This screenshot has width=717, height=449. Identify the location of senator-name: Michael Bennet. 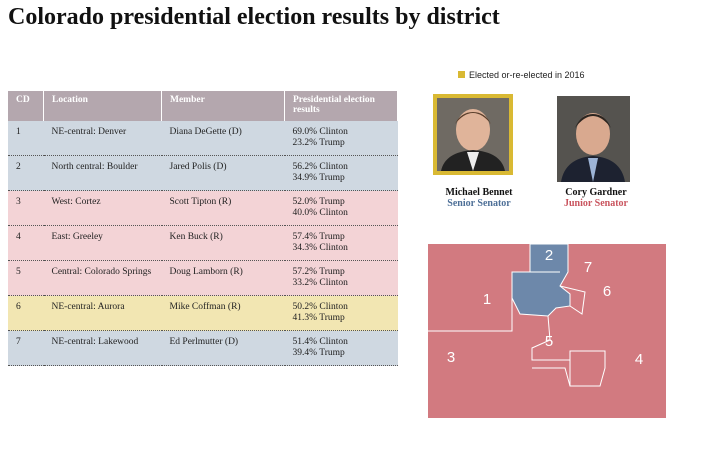
(479, 192).